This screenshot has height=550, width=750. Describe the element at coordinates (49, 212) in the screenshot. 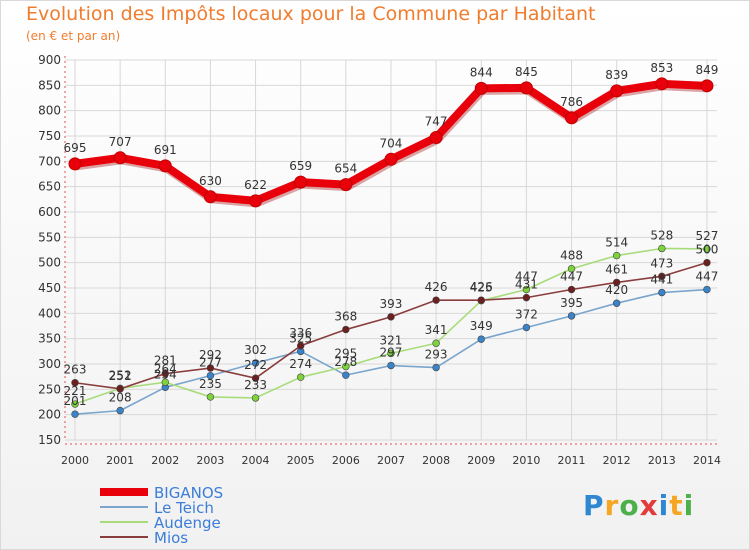

I see `y-tick-label: 600` at that location.